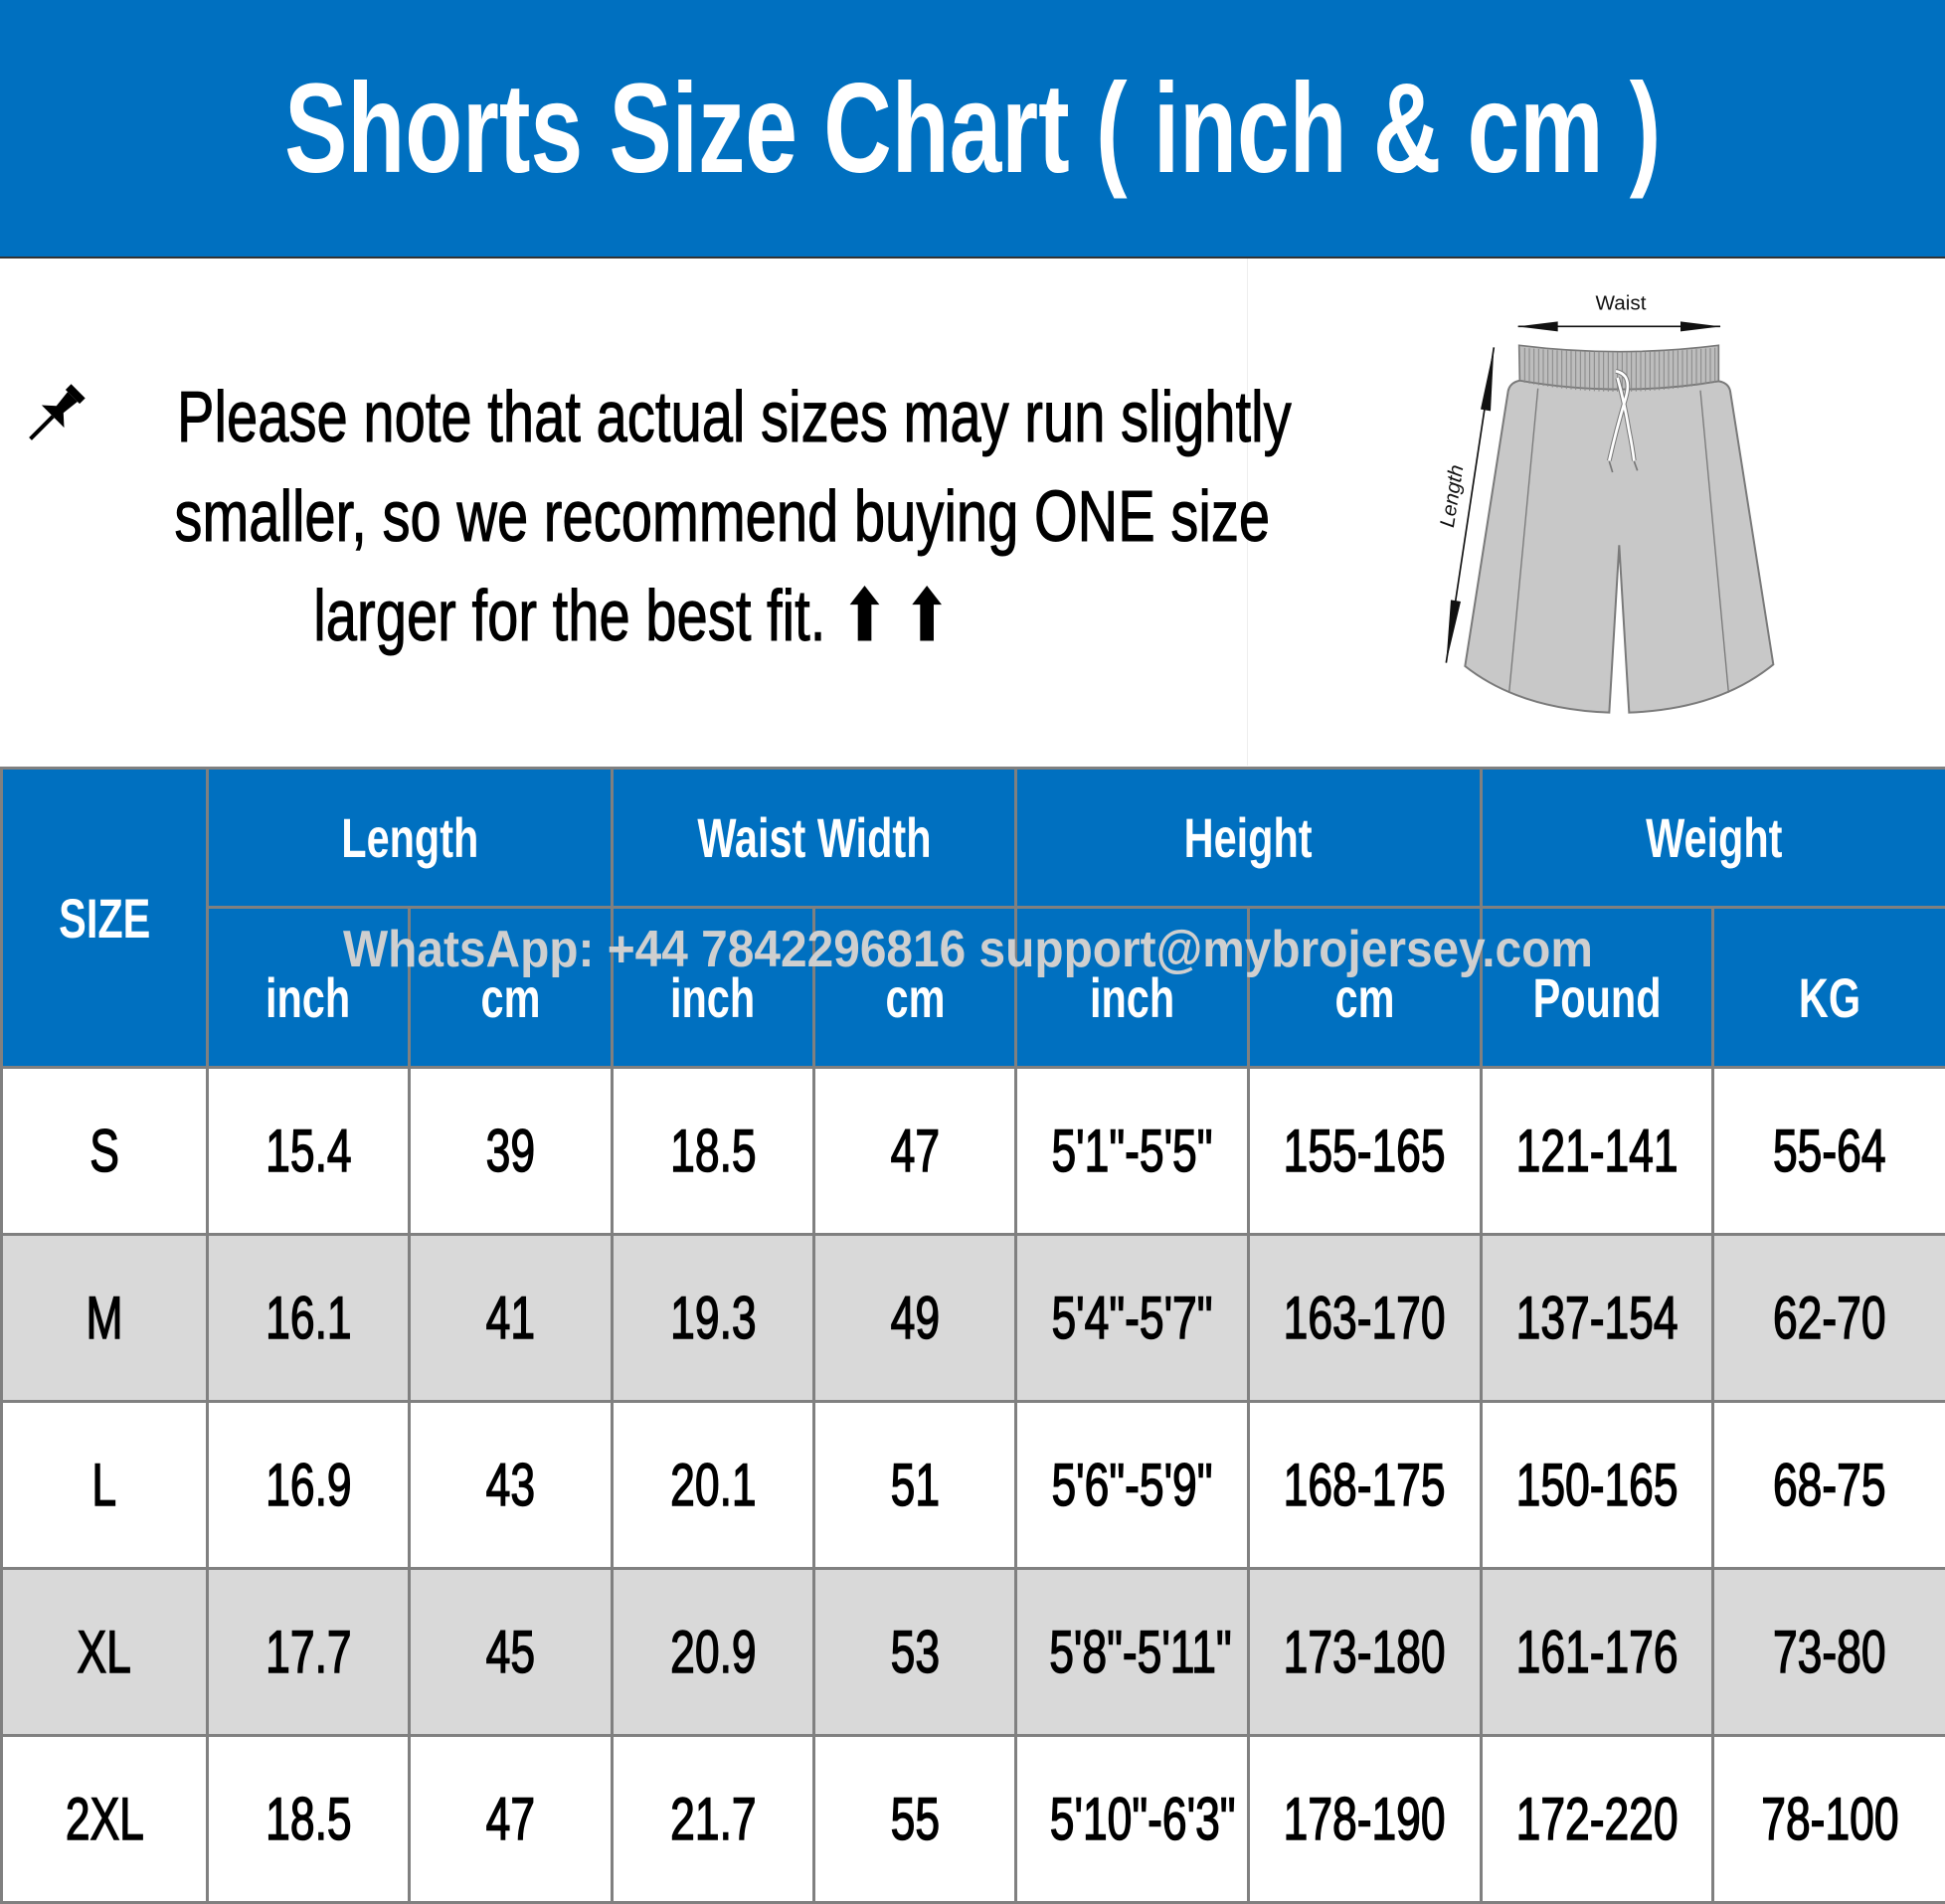 This screenshot has width=1945, height=1904. I want to click on cell-text: 49, so click(915, 1318).